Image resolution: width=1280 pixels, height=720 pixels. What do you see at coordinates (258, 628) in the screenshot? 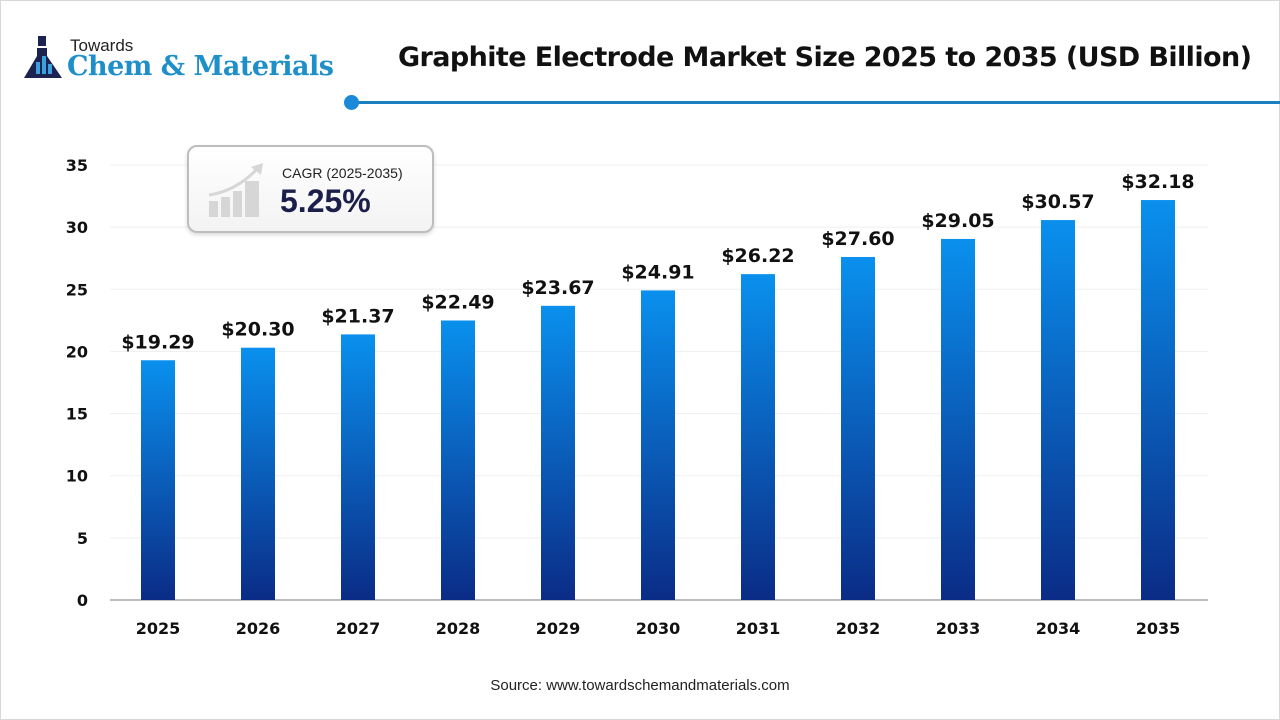
I see `x-tick-label: 2026` at bounding box center [258, 628].